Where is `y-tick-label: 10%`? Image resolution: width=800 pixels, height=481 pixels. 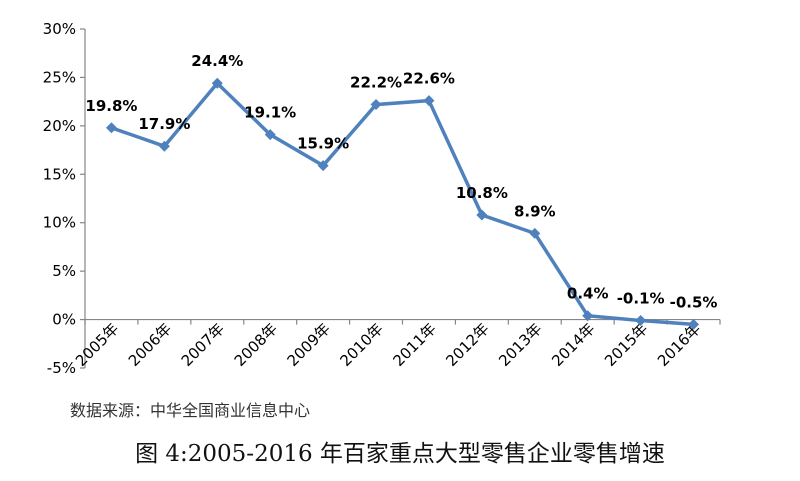
y-tick-label: 10% is located at coordinates (59, 223).